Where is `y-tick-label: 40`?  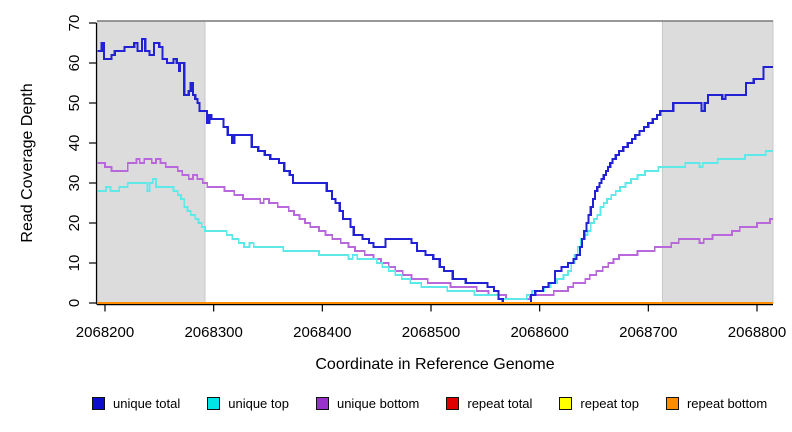
y-tick-label: 40 is located at coordinates (74, 143).